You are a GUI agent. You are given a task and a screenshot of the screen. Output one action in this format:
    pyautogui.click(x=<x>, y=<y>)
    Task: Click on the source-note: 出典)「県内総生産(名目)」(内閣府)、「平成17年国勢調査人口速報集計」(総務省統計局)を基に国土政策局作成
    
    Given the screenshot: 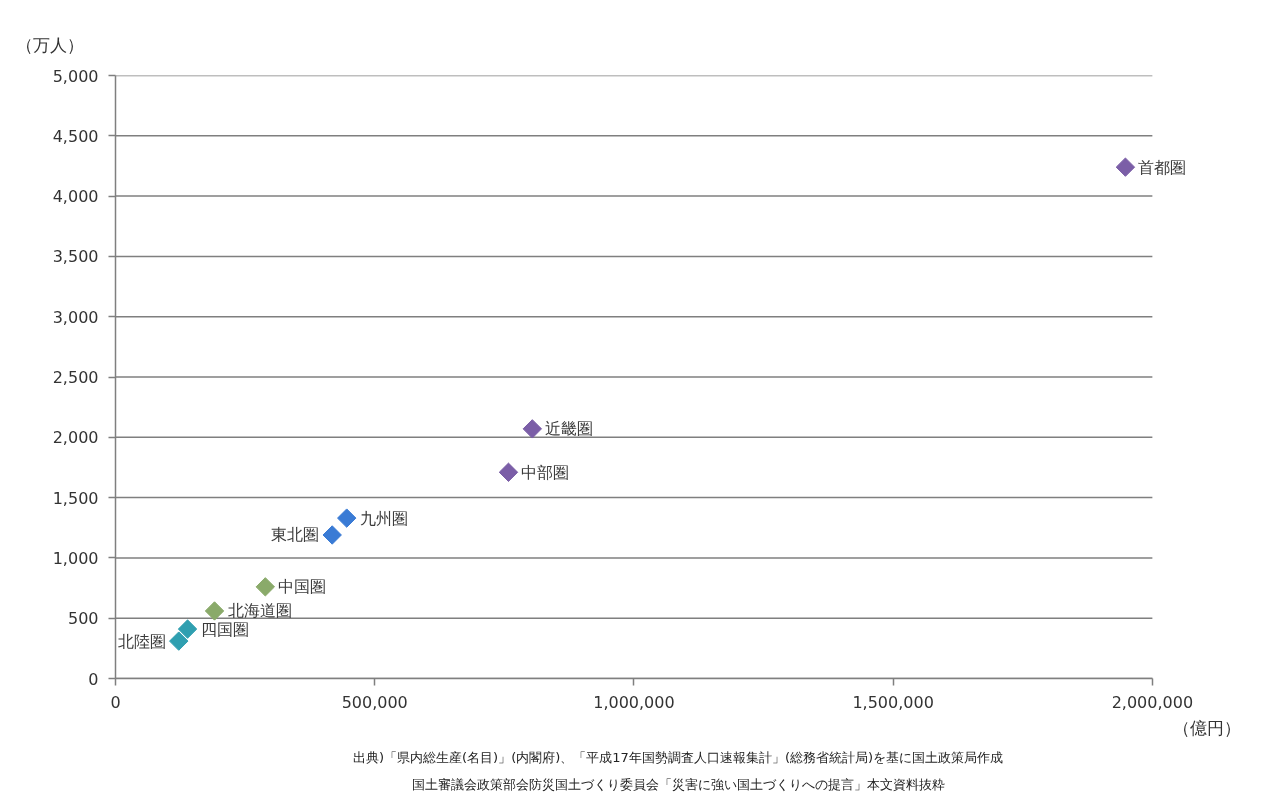 What is the action you would take?
    pyautogui.click(x=678, y=757)
    